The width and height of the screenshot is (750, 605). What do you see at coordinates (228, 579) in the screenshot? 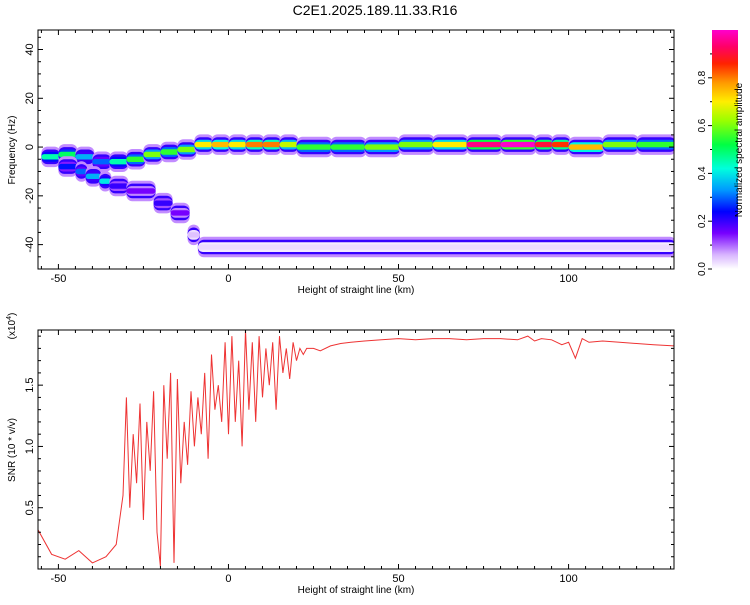
I see `snr-xtick-label: 0` at bounding box center [228, 579].